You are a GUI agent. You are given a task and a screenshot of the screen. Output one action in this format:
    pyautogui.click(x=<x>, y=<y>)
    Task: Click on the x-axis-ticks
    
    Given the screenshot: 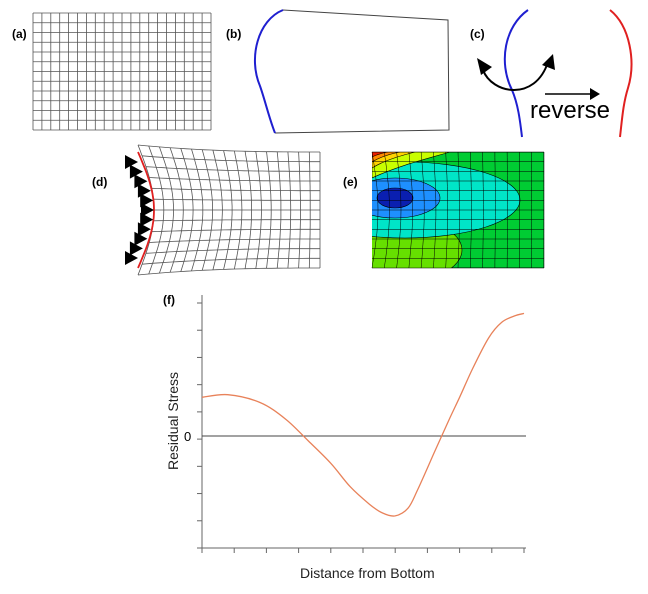 What is the action you would take?
    pyautogui.click(x=363, y=550)
    